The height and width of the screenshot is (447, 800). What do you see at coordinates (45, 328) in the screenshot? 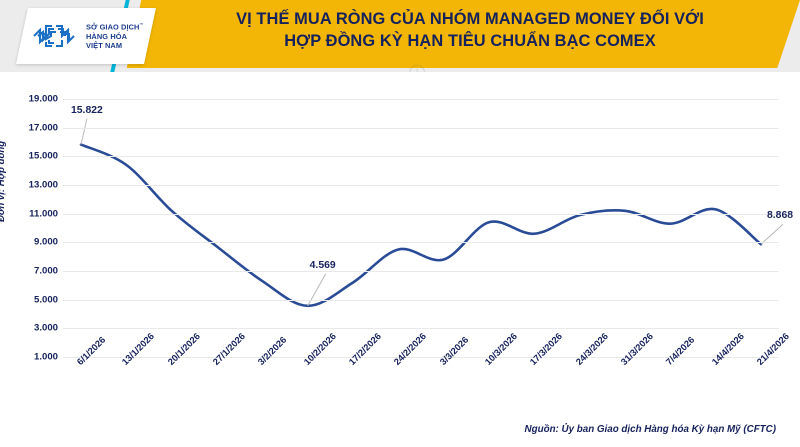
I see `y-axis-tick-label: 3.000` at bounding box center [45, 328].